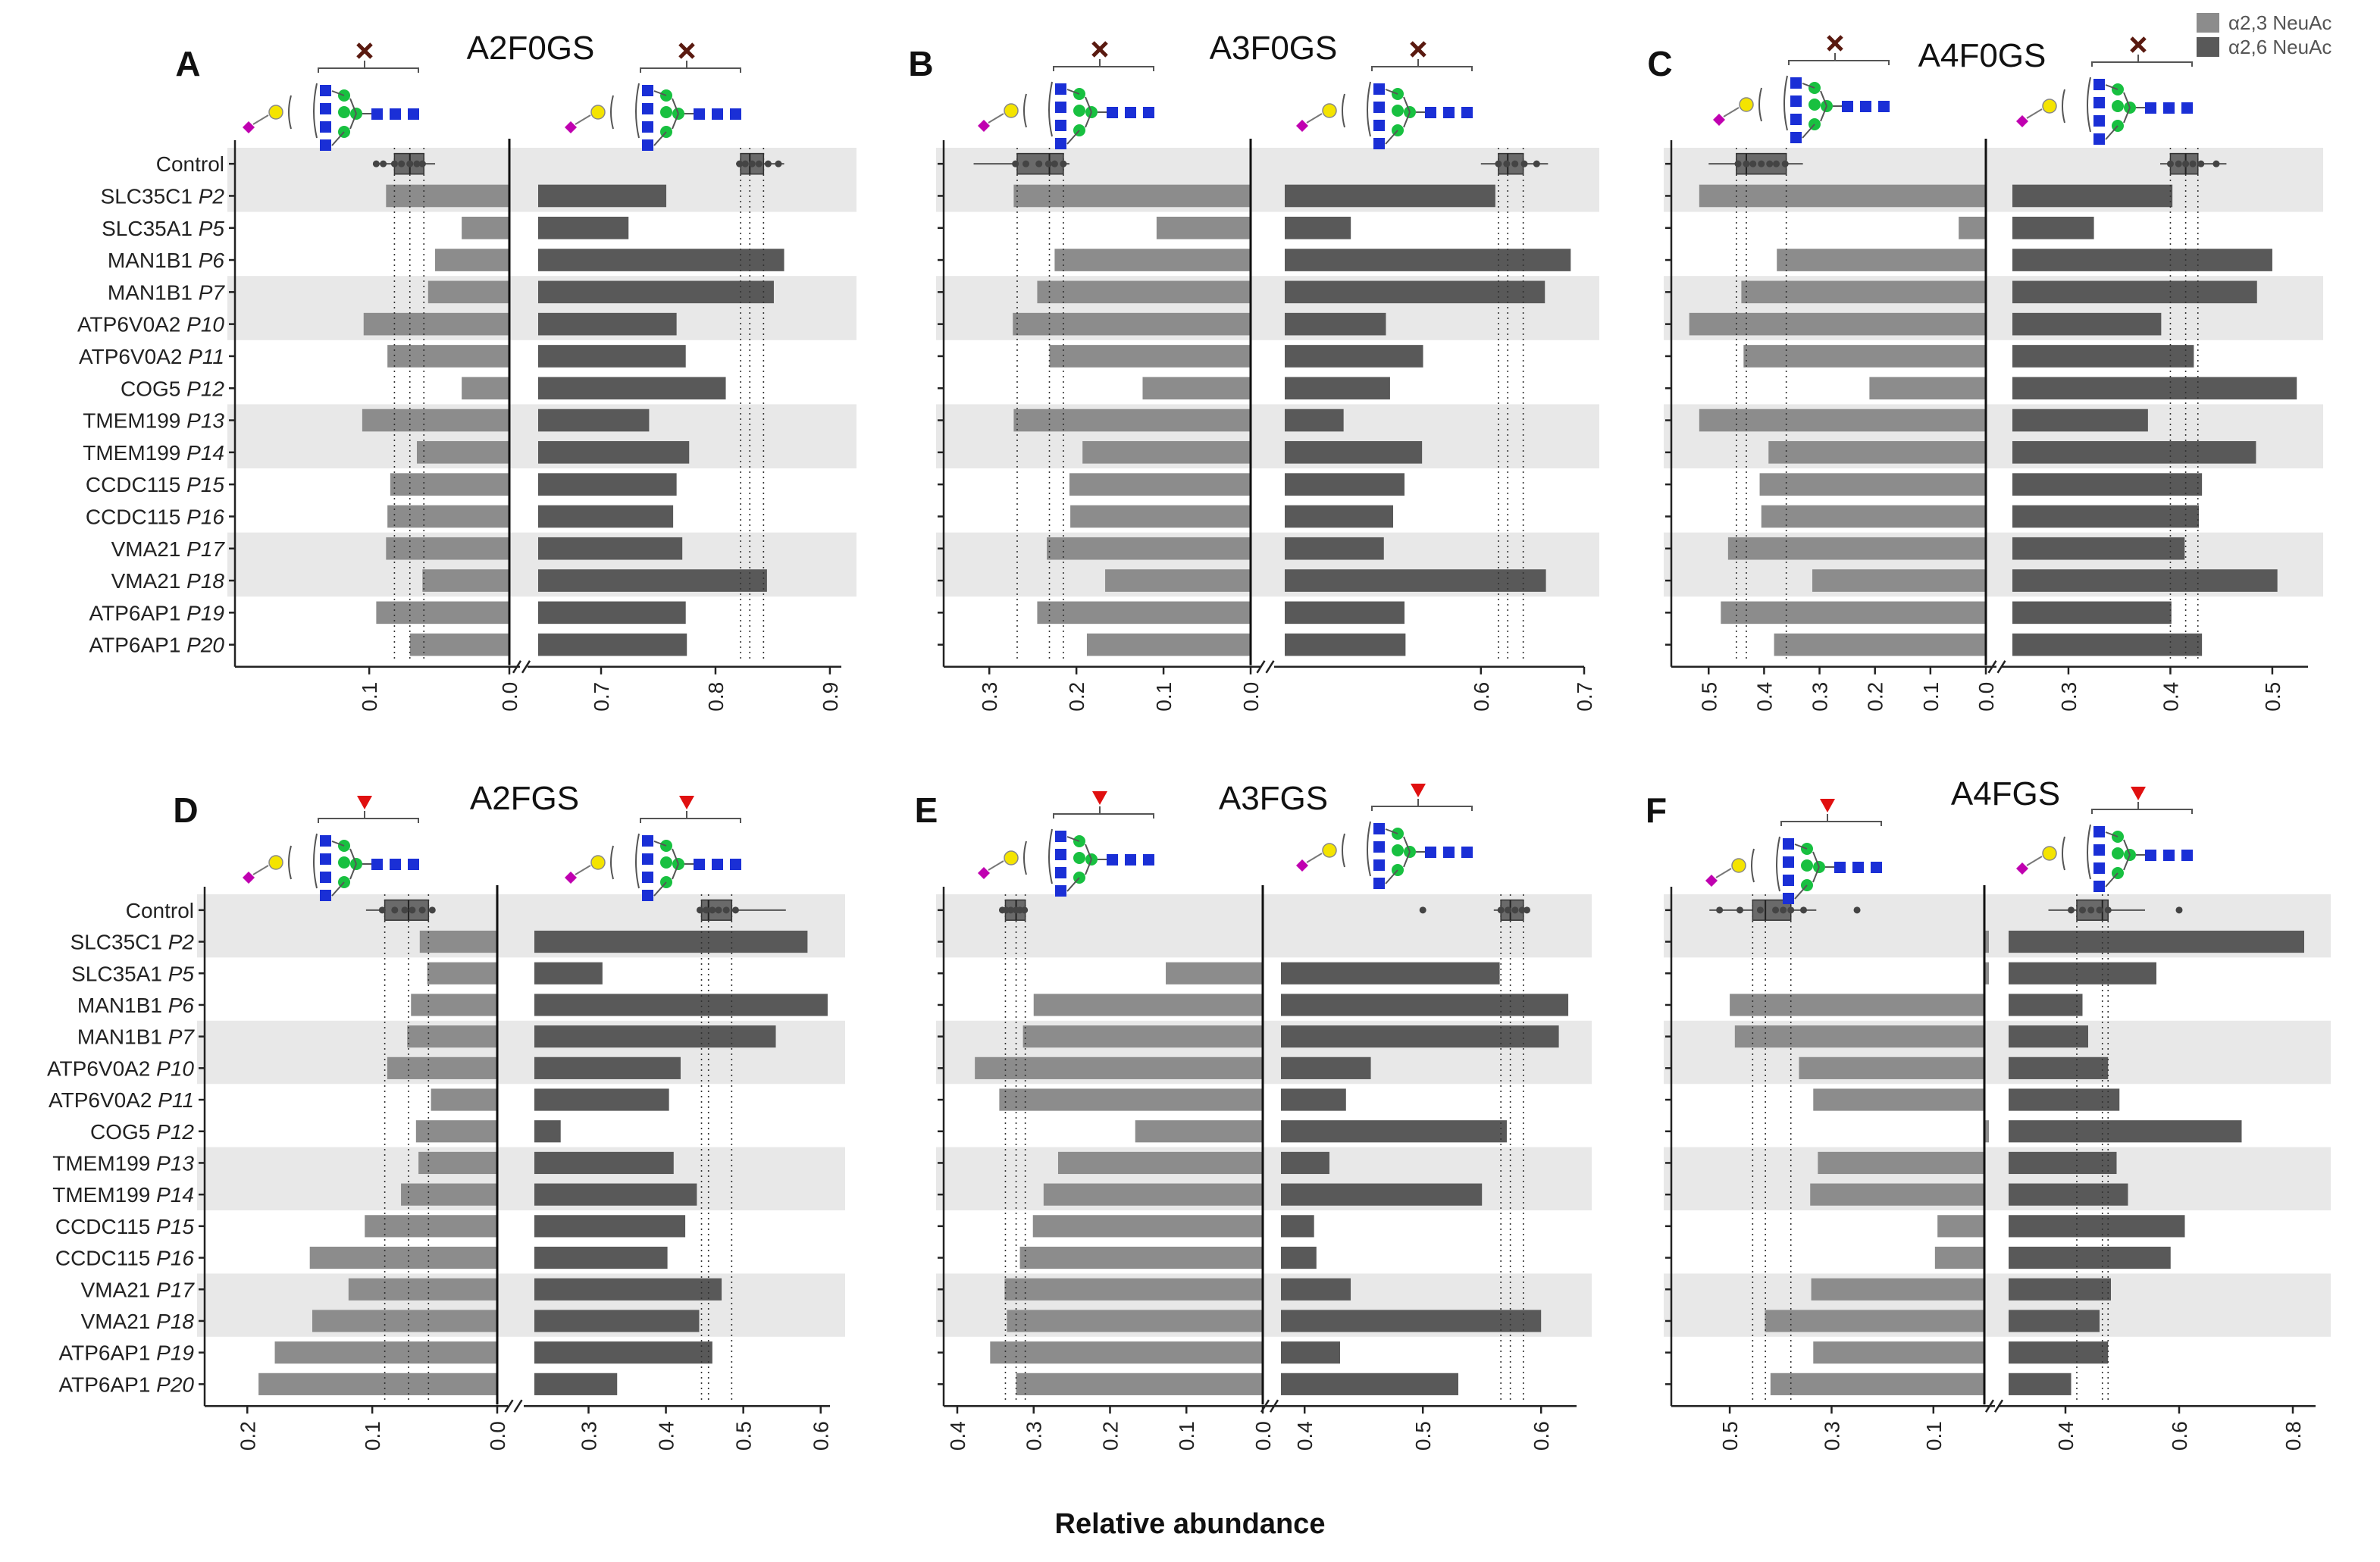 The image size is (2380, 1562). What do you see at coordinates (150, 196) in the screenshot?
I see `row-label-gene: SLC35C1` at bounding box center [150, 196].